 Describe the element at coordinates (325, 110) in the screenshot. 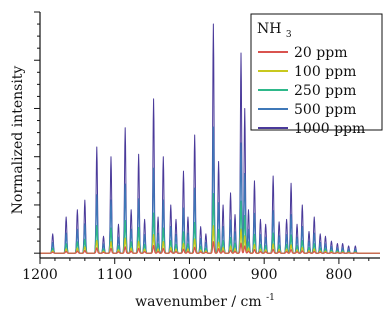

I see `legend-label: 500 ppm` at that location.